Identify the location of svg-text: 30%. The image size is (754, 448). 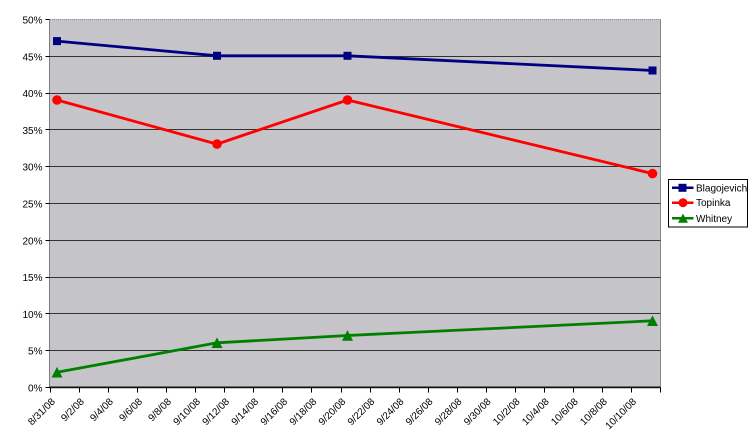
(32, 168).